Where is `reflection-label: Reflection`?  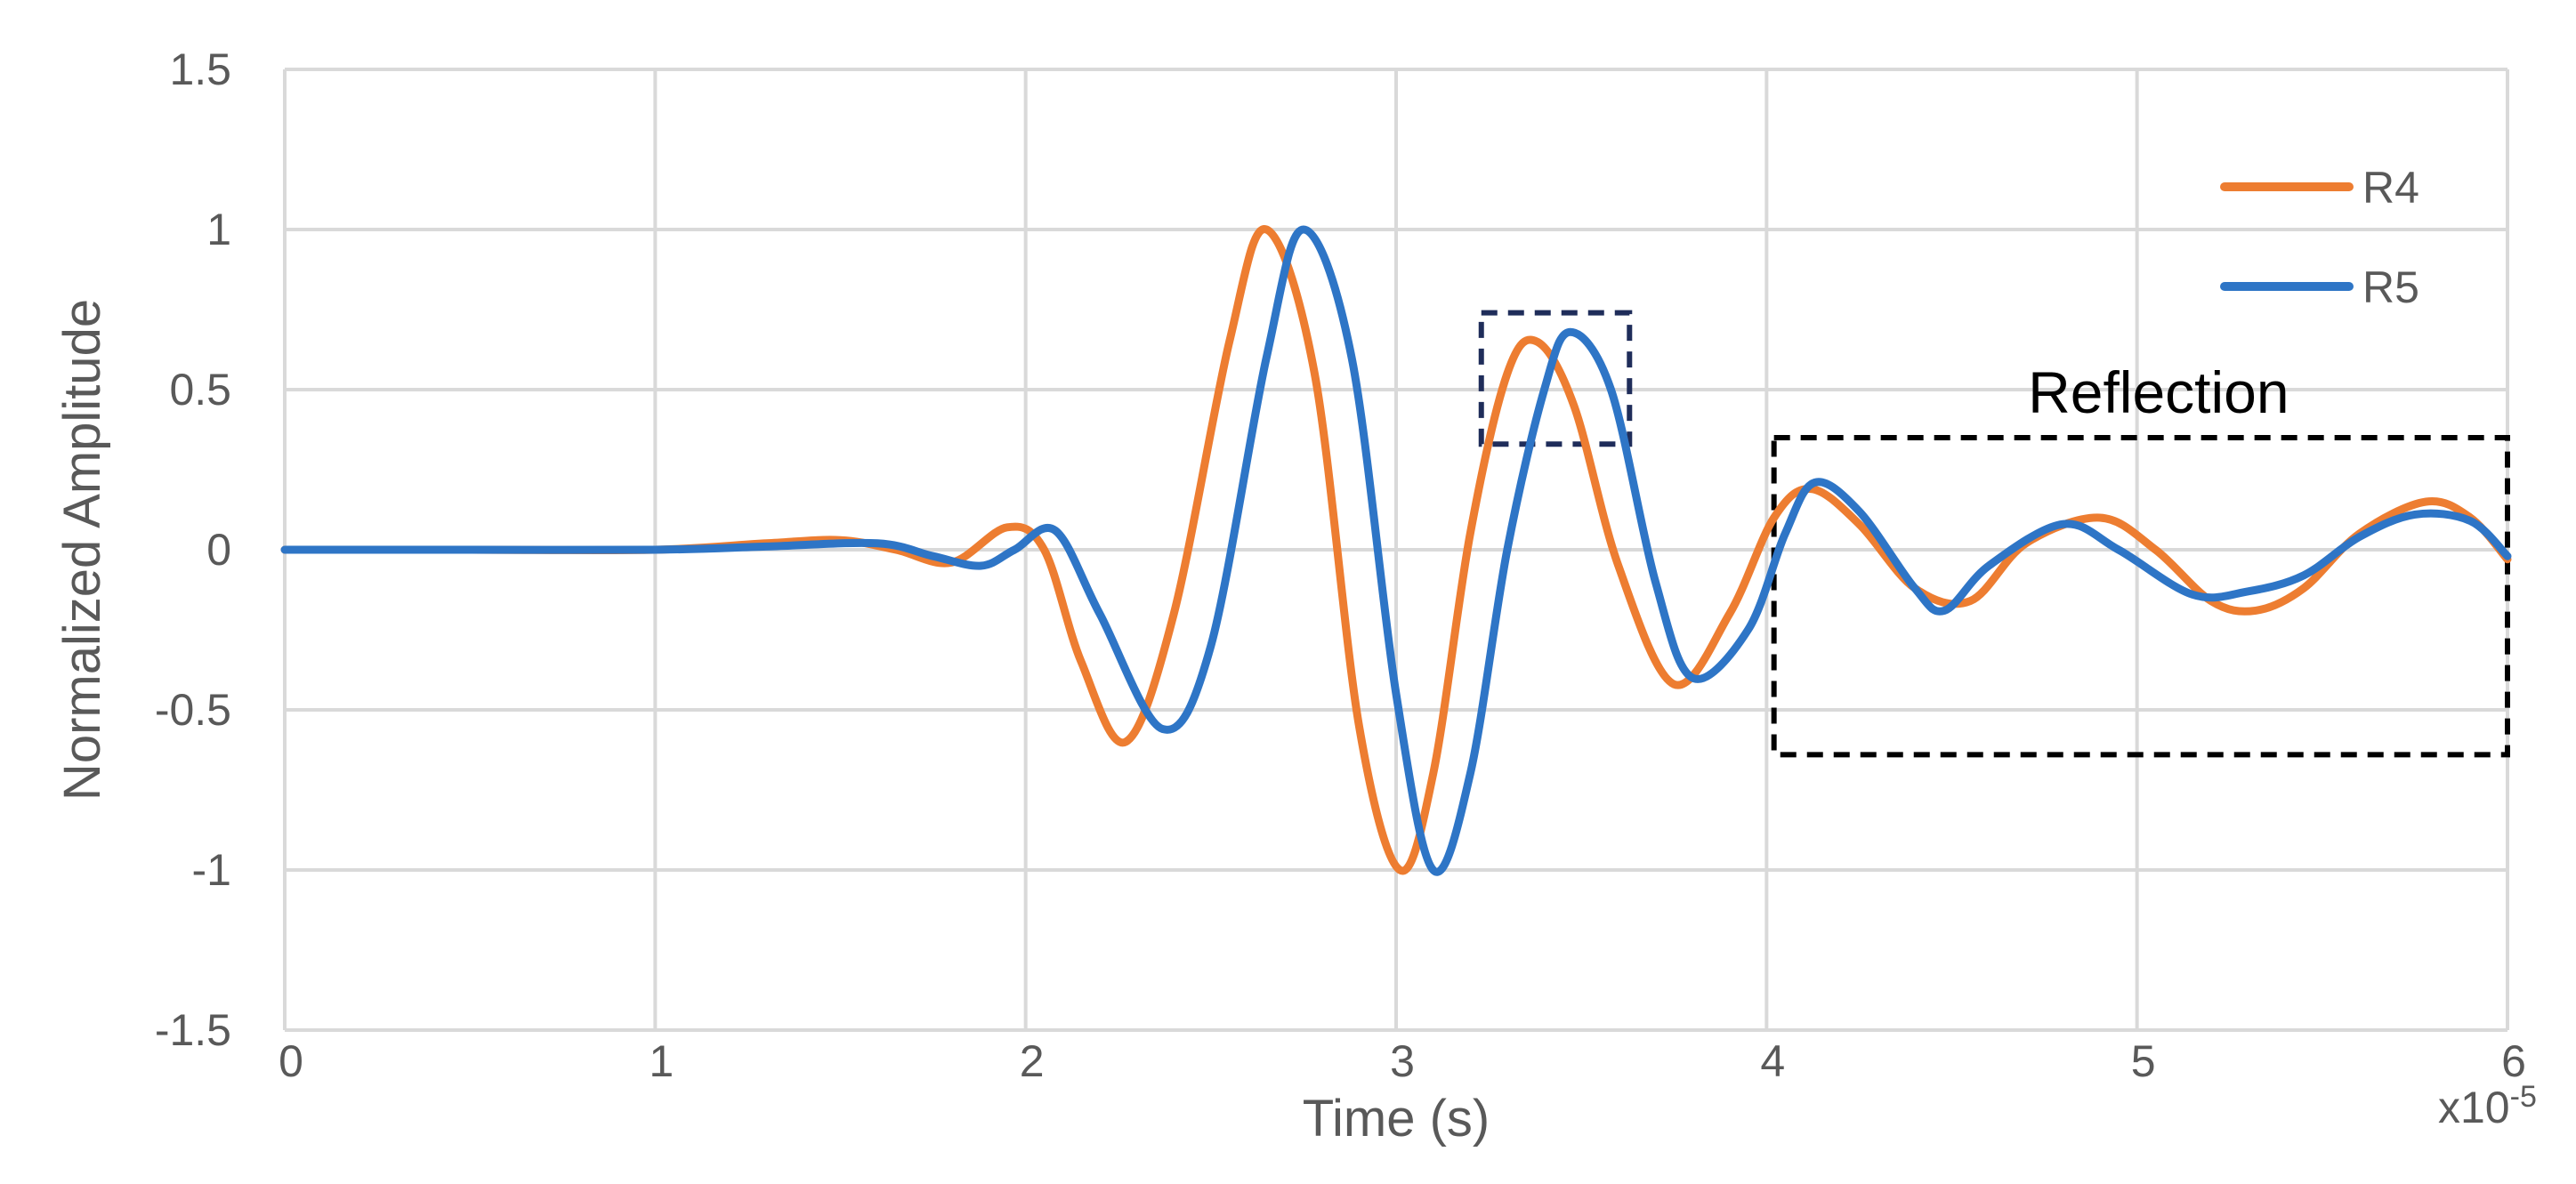 reflection-label: Reflection is located at coordinates (2158, 392).